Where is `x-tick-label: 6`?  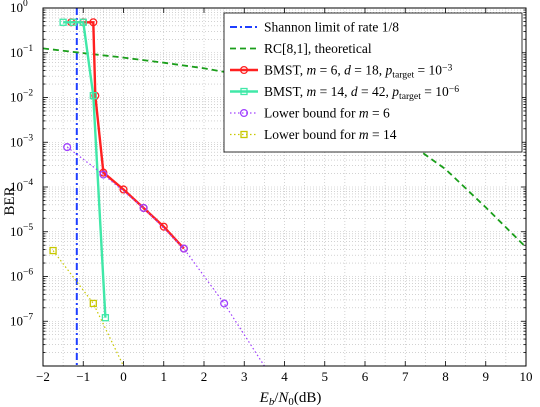 x-tick-label: 6 is located at coordinates (365, 376).